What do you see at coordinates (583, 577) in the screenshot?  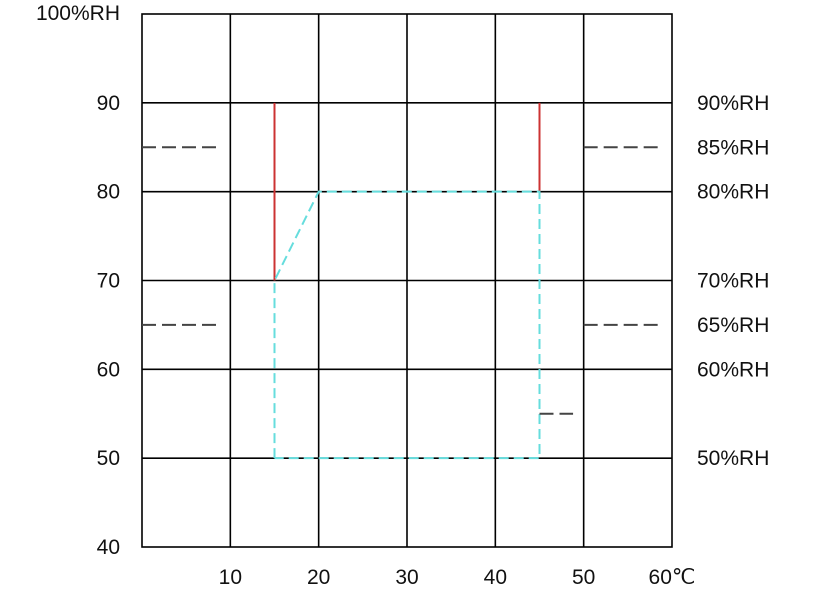 I see `x-tick-label: 50` at bounding box center [583, 577].